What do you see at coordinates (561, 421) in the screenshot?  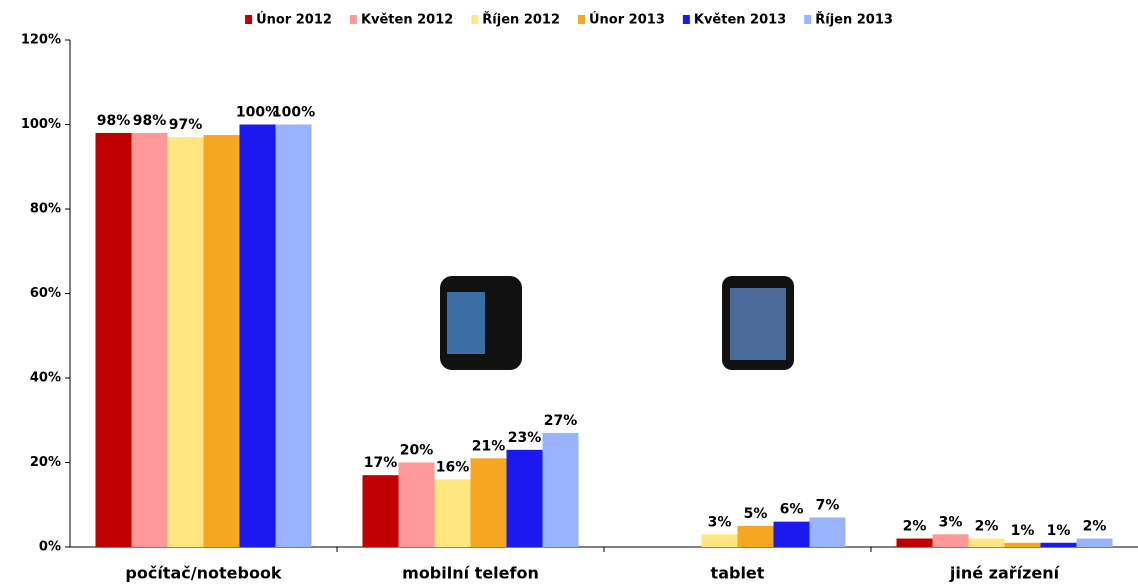 I see `data-label: 27%` at bounding box center [561, 421].